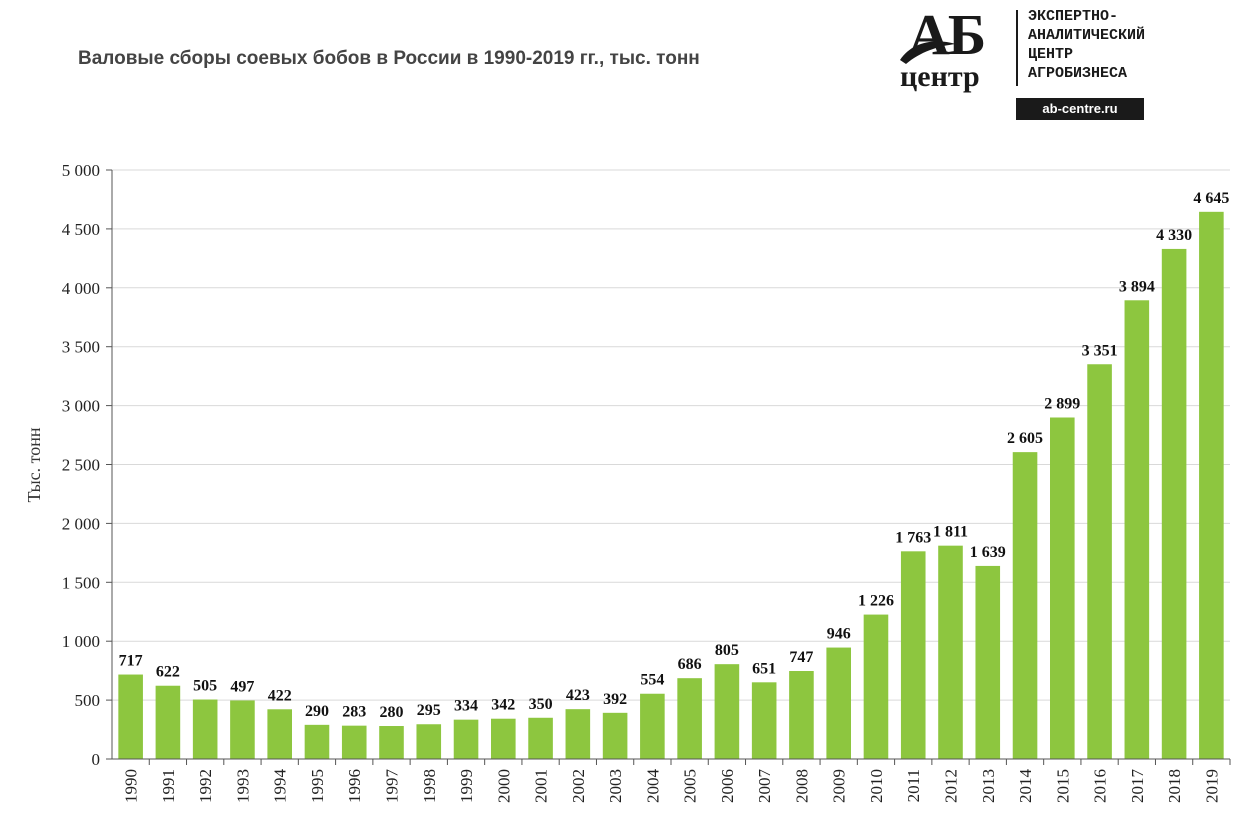 Image resolution: width=1250 pixels, height=833 pixels. I want to click on data-label: 4 645, so click(1211, 198).